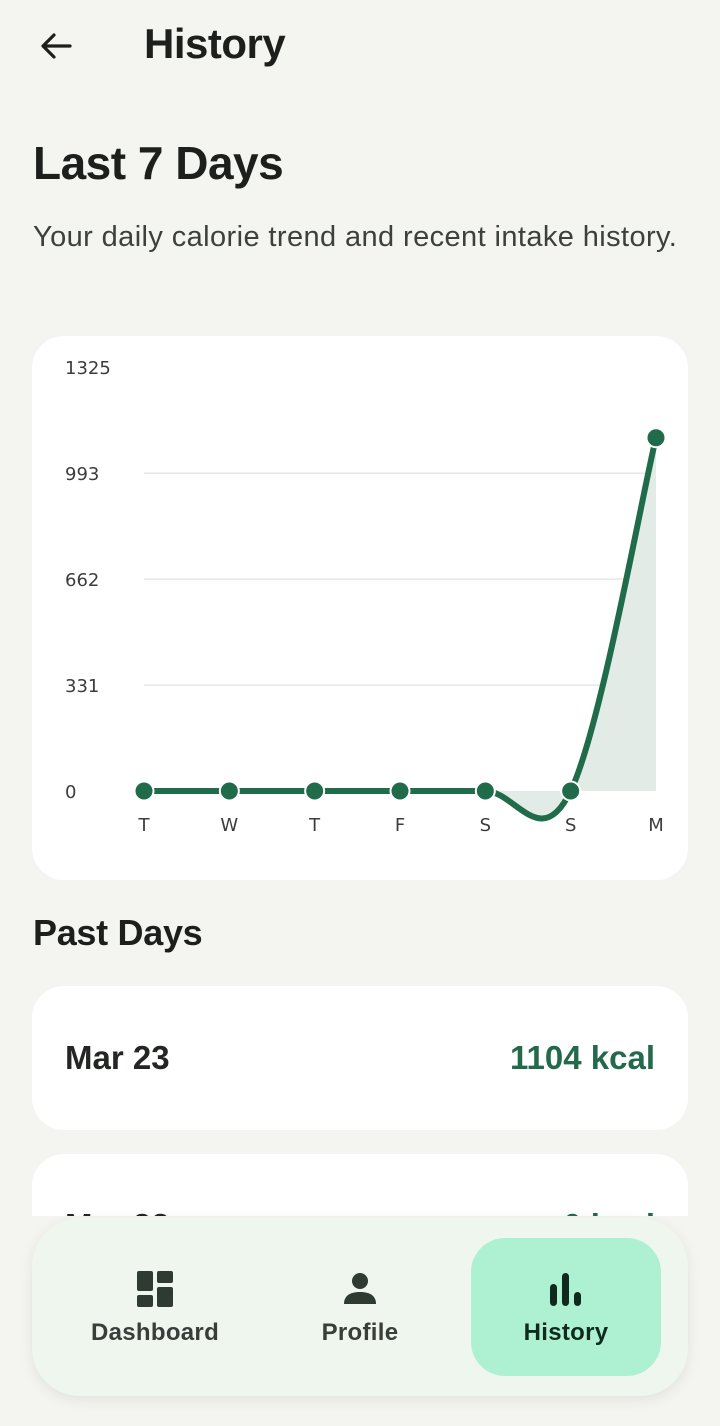 The height and width of the screenshot is (1426, 720). What do you see at coordinates (656, 825) in the screenshot?
I see `x-tick-label: M` at bounding box center [656, 825].